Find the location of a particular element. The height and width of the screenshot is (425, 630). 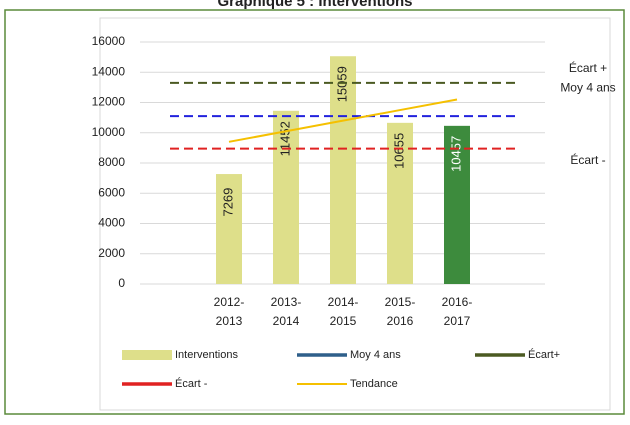

trend-line is located at coordinates (343, 120).